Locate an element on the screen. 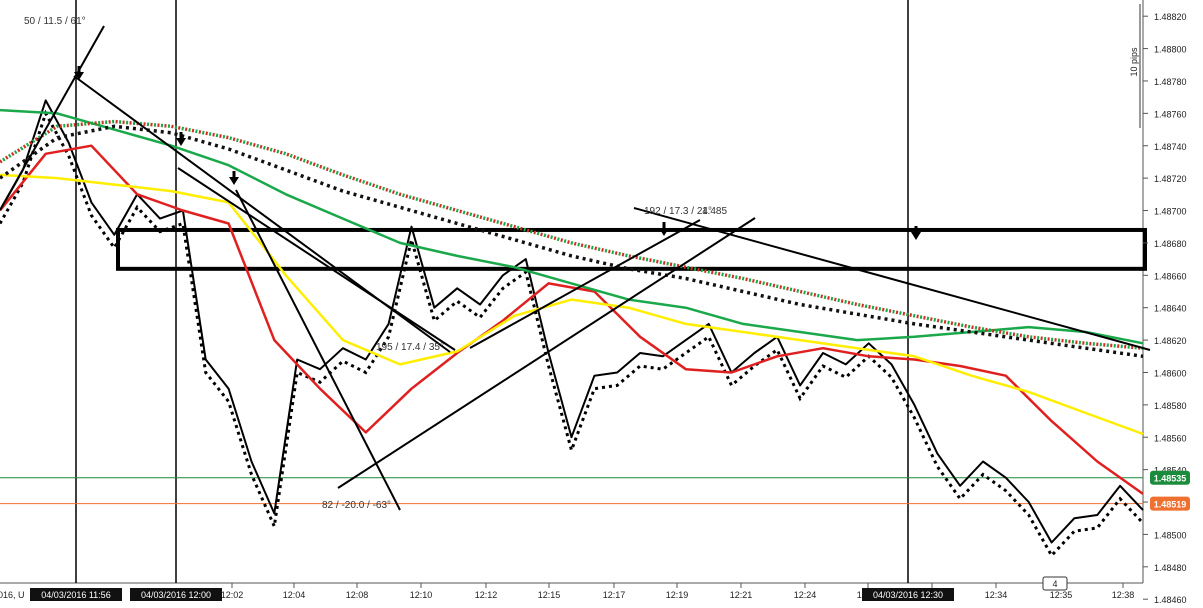 Image resolution: width=1203 pixels, height=608 pixels. time-tick-label: 12:15 is located at coordinates (549, 595).